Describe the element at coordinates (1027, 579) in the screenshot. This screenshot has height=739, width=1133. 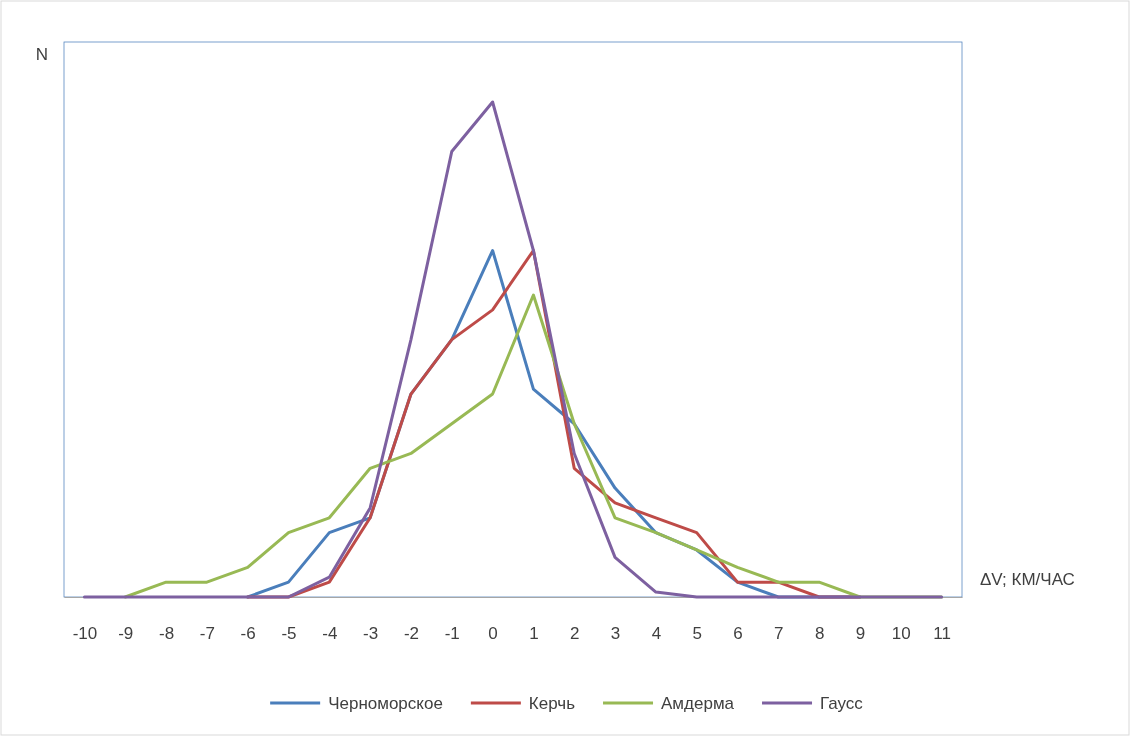
I see `x-axis-title: ΔV; КМ/ЧАС` at that location.